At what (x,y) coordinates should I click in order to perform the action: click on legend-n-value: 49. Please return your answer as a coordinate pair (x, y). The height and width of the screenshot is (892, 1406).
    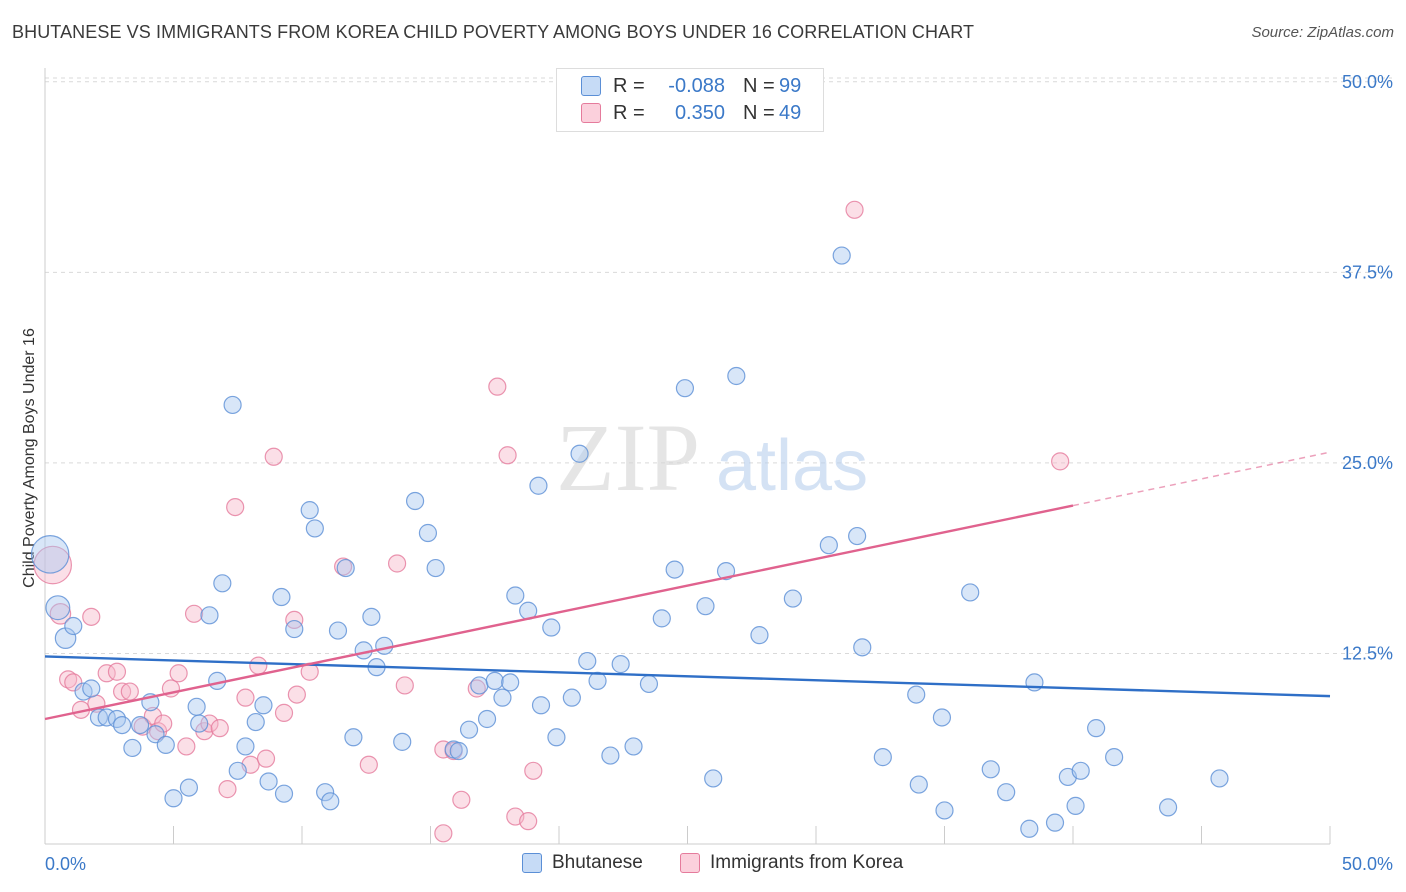
    Looking at the image, I should click on (790, 112).